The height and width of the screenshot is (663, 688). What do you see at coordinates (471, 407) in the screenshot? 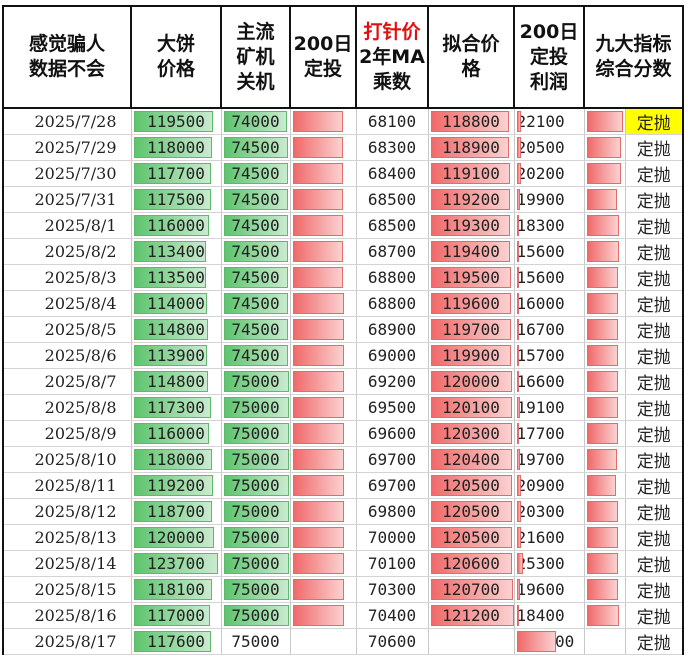
I see `cell-fit-price: 120100` at bounding box center [471, 407].